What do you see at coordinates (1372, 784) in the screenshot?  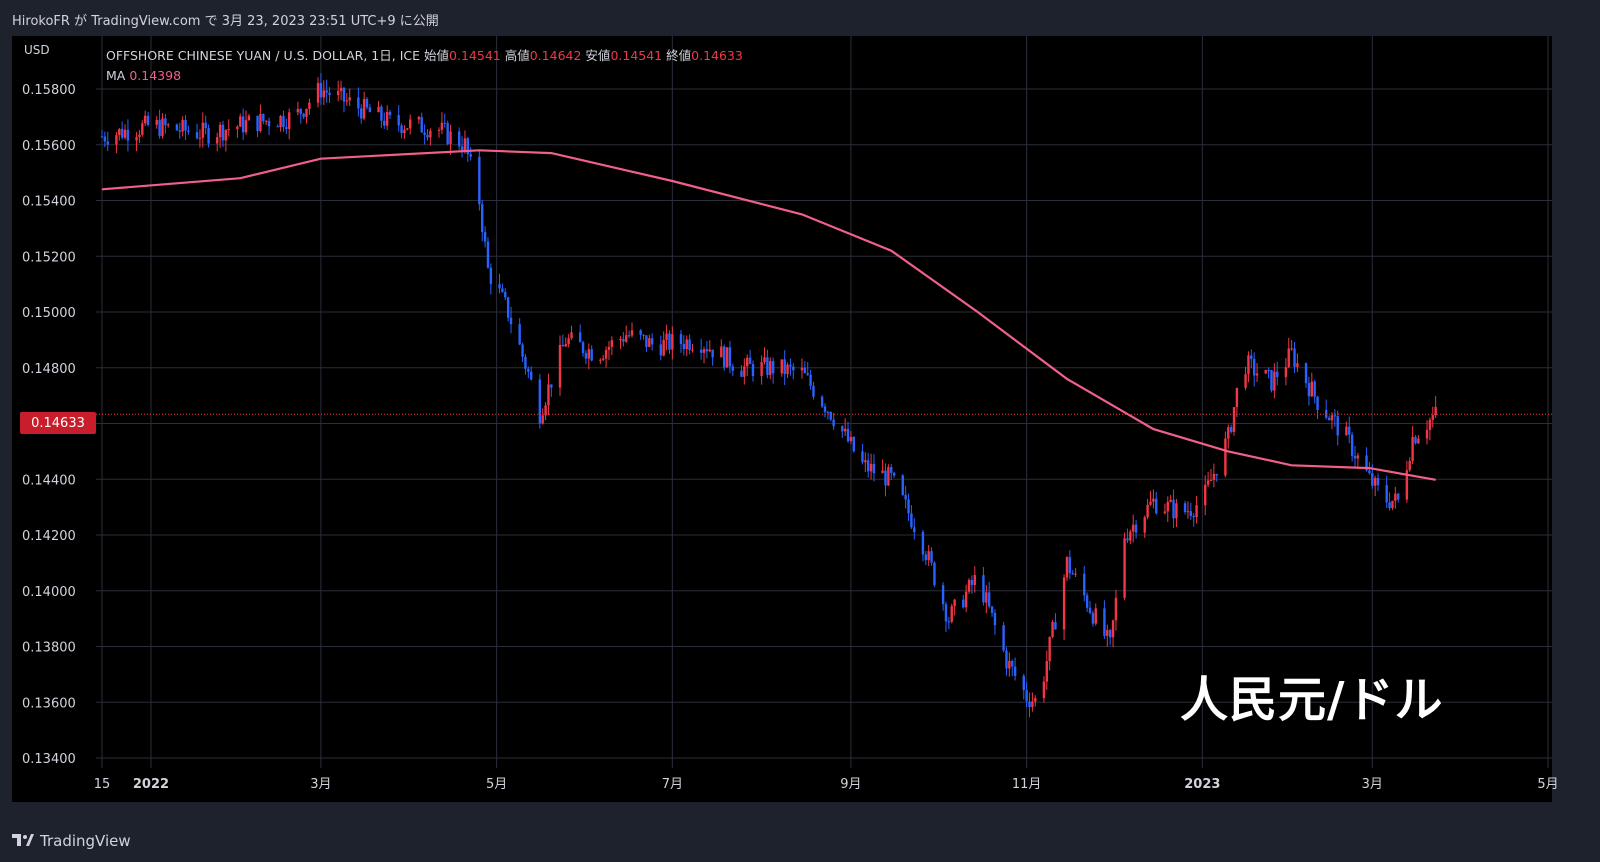 I see `x-tick-label: 3月` at bounding box center [1372, 784].